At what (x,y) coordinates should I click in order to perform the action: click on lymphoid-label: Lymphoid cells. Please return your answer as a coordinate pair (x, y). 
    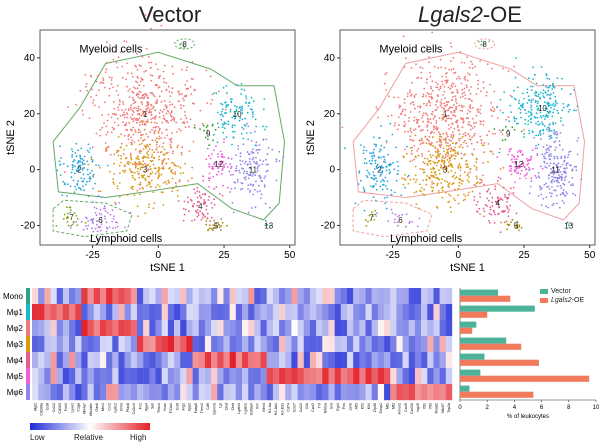
    Looking at the image, I should click on (426, 239).